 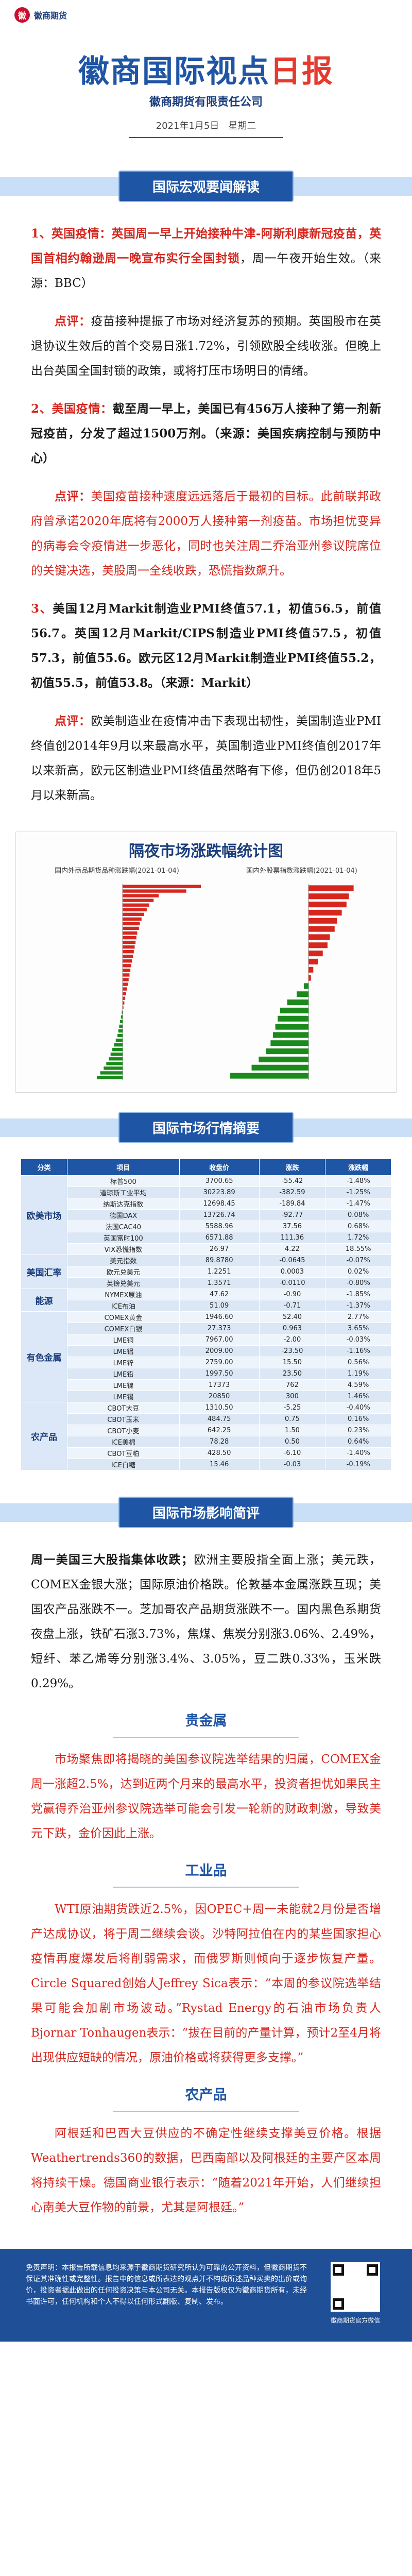 What do you see at coordinates (358, 1464) in the screenshot?
I see `table-cell: -0.19%` at bounding box center [358, 1464].